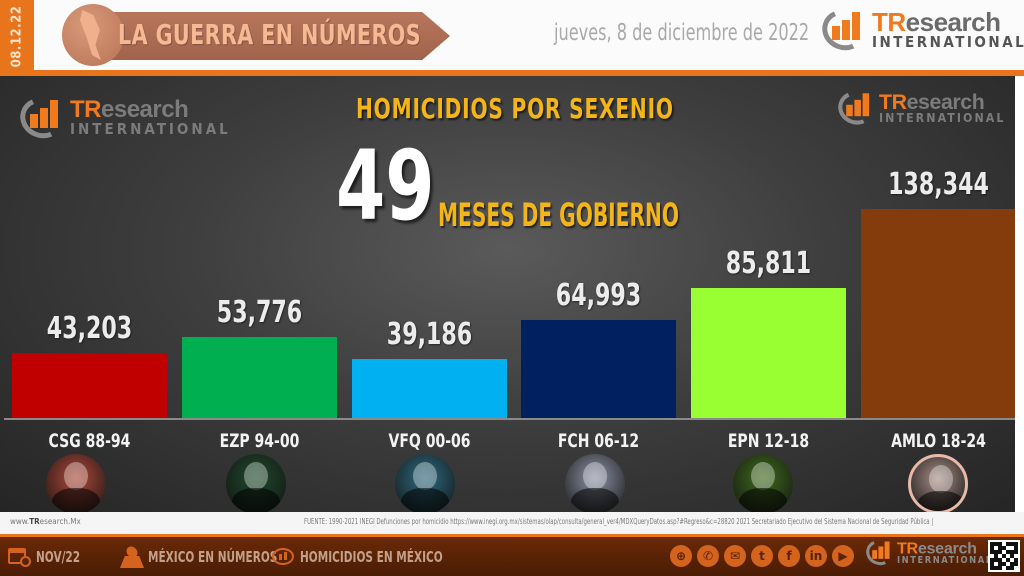 This screenshot has width=1024, height=576. I want to click on globe-icon: ⊕, so click(681, 556).